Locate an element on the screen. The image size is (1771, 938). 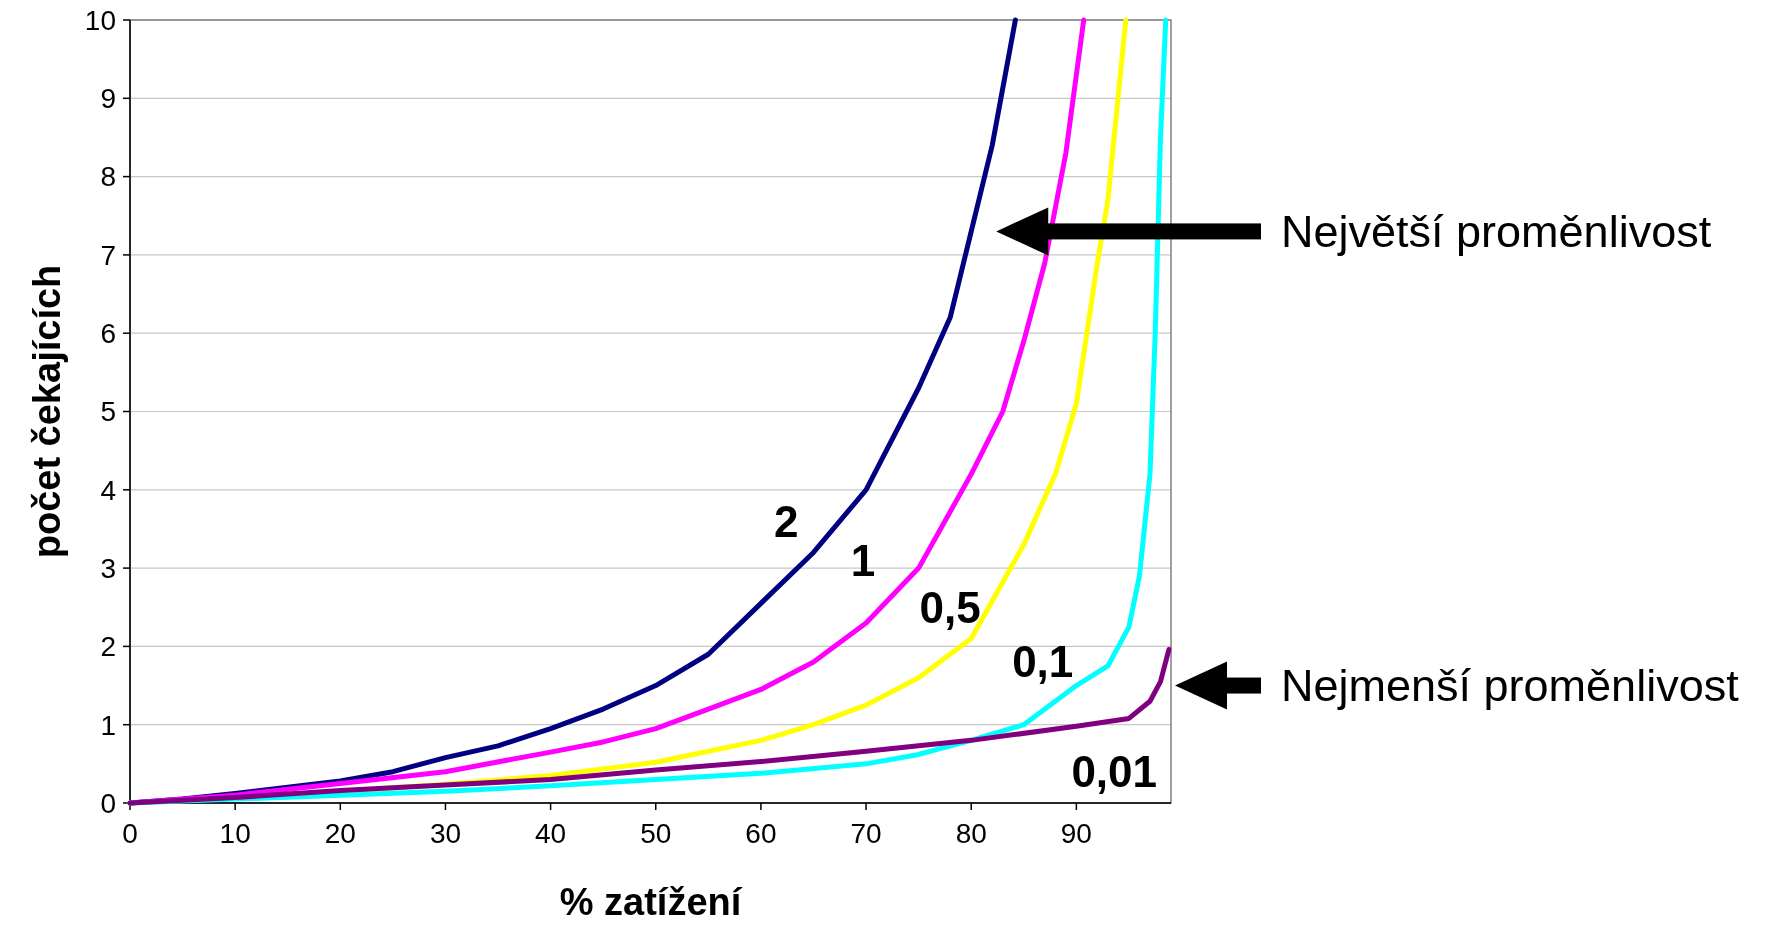
text: Nejmenší proměnlivost is located at coordinates (1510, 686).